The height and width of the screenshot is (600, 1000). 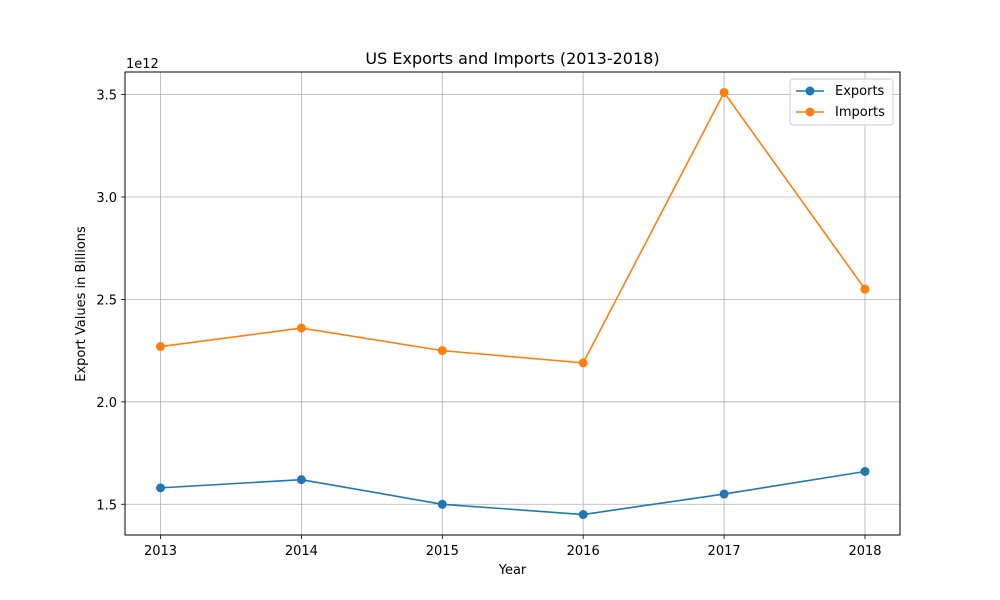 What do you see at coordinates (442, 551) in the screenshot?
I see `x-tick-label: 2015` at bounding box center [442, 551].